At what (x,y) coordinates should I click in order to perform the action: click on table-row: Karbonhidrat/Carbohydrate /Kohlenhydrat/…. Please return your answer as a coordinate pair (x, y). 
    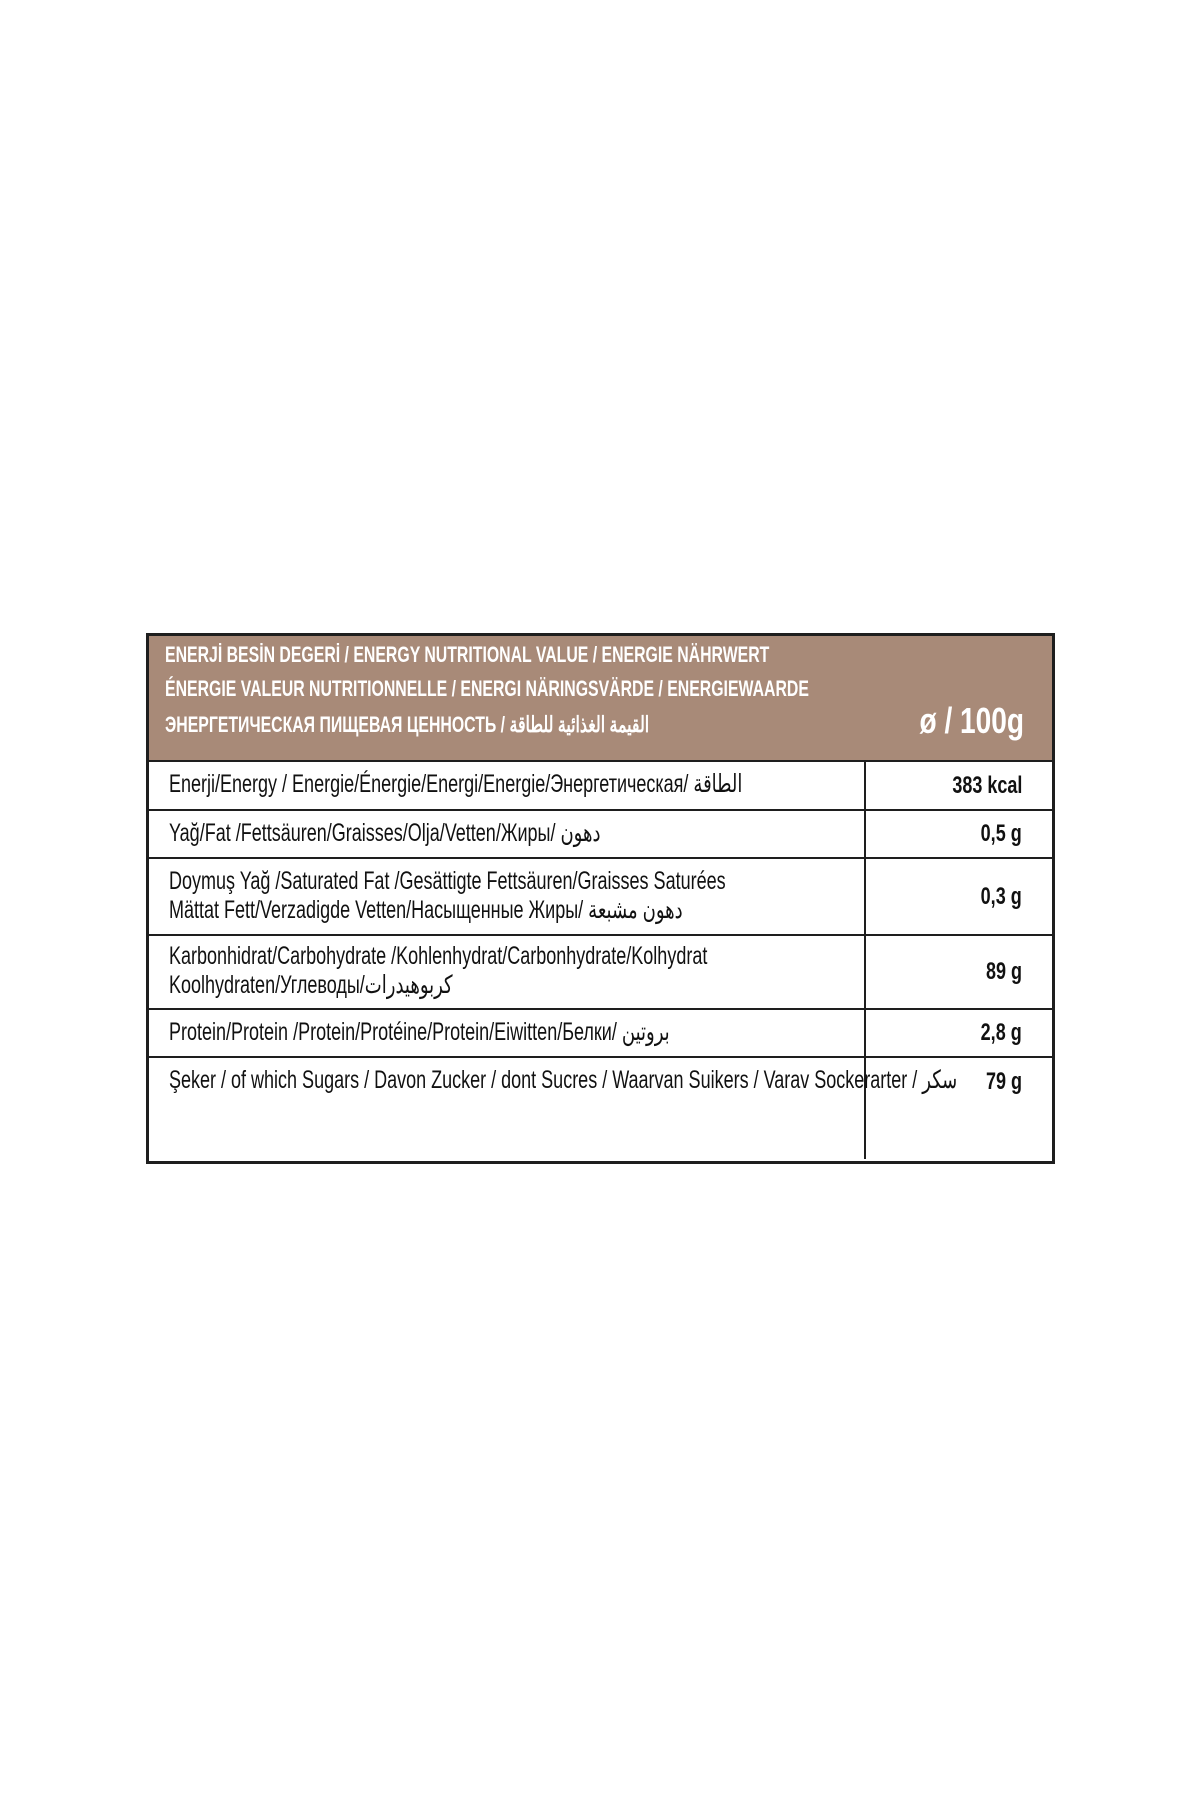
    Looking at the image, I should click on (600, 973).